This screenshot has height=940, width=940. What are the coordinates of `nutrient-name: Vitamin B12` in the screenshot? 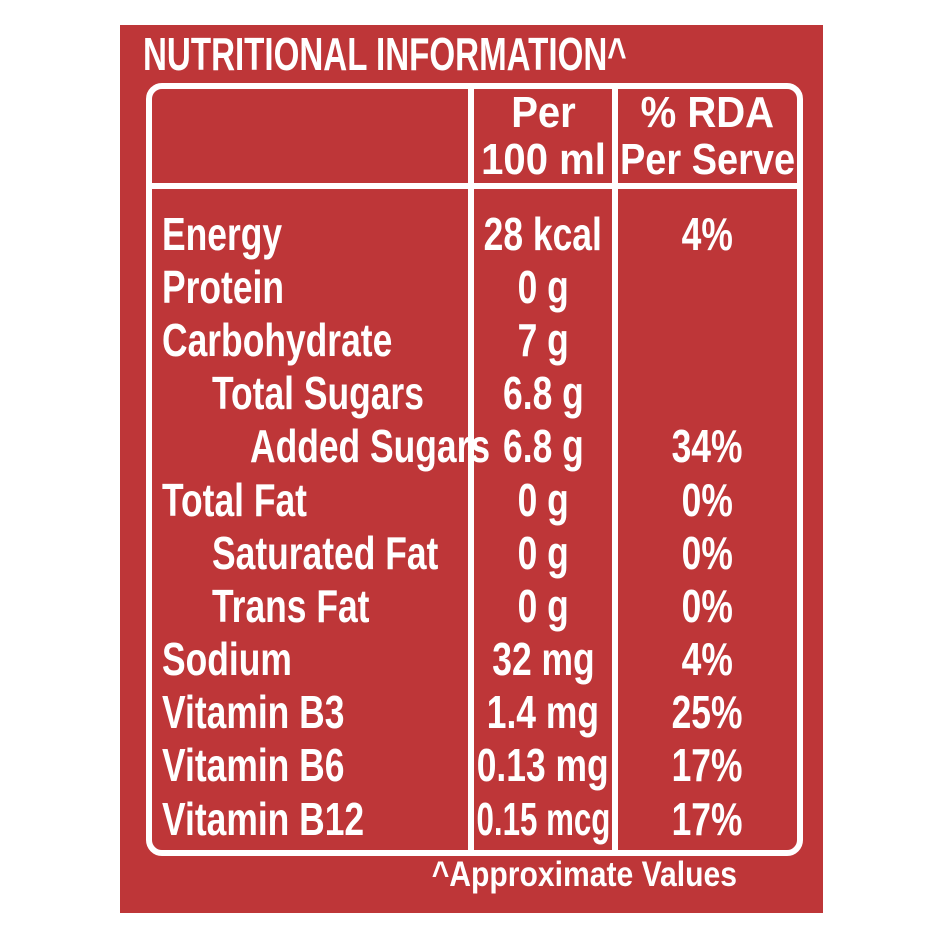 It's located at (263, 818).